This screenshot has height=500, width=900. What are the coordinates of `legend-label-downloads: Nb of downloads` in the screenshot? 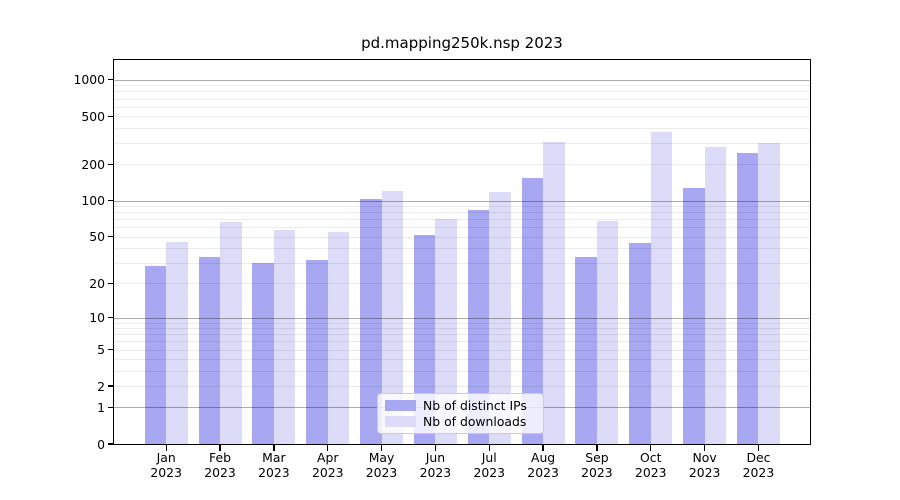 It's located at (475, 422).